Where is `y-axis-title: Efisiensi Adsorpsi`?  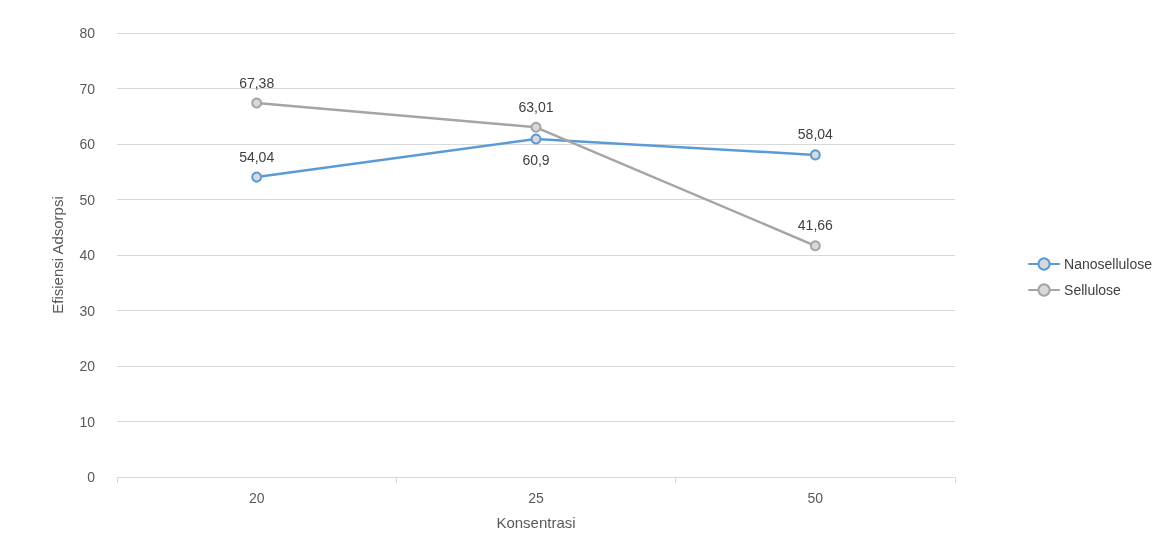
y-axis-title: Efisiensi Adsorpsi is located at coordinates (57, 255).